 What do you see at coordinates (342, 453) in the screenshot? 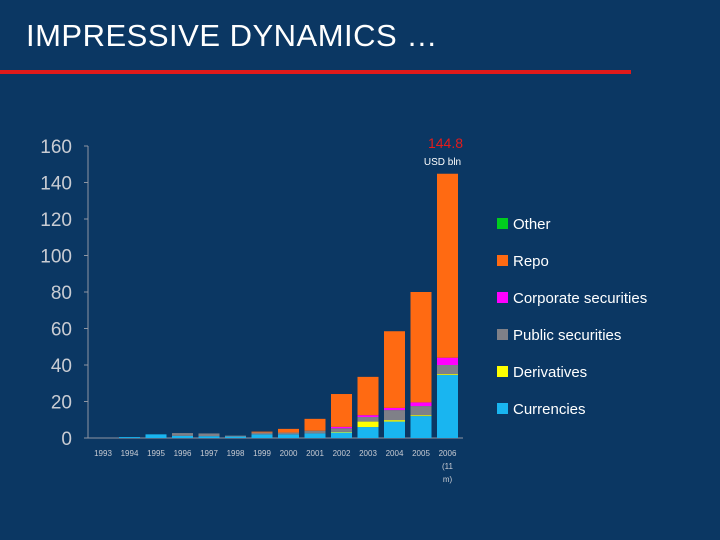
I see `x-tick-label: 2002` at bounding box center [342, 453].